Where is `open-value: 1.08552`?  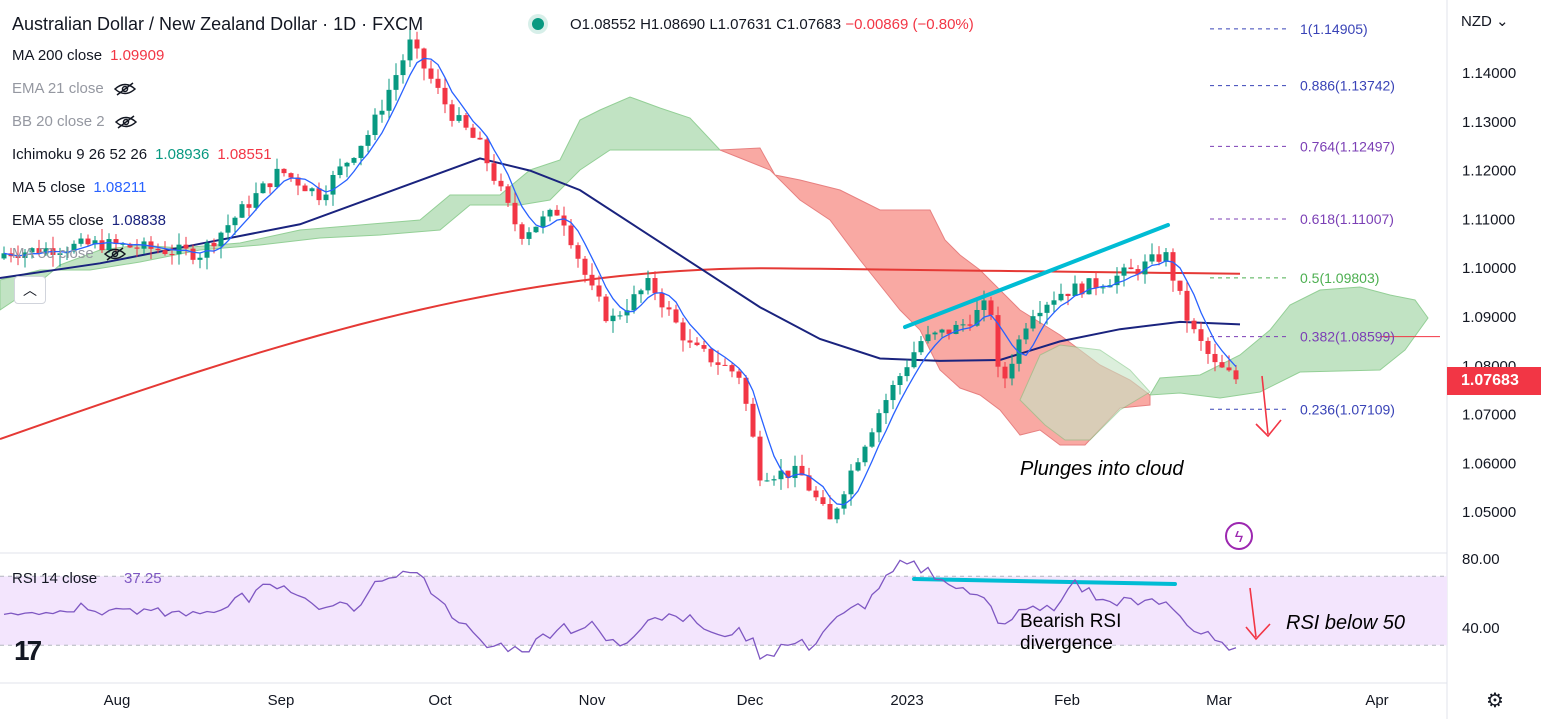
open-value: 1.08552 is located at coordinates (608, 24).